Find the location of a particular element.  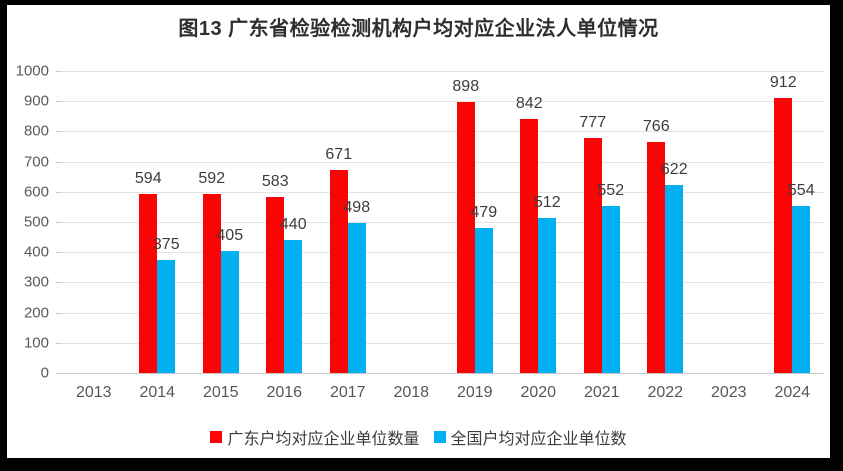

national-data-label-2015: 405 is located at coordinates (230, 236).